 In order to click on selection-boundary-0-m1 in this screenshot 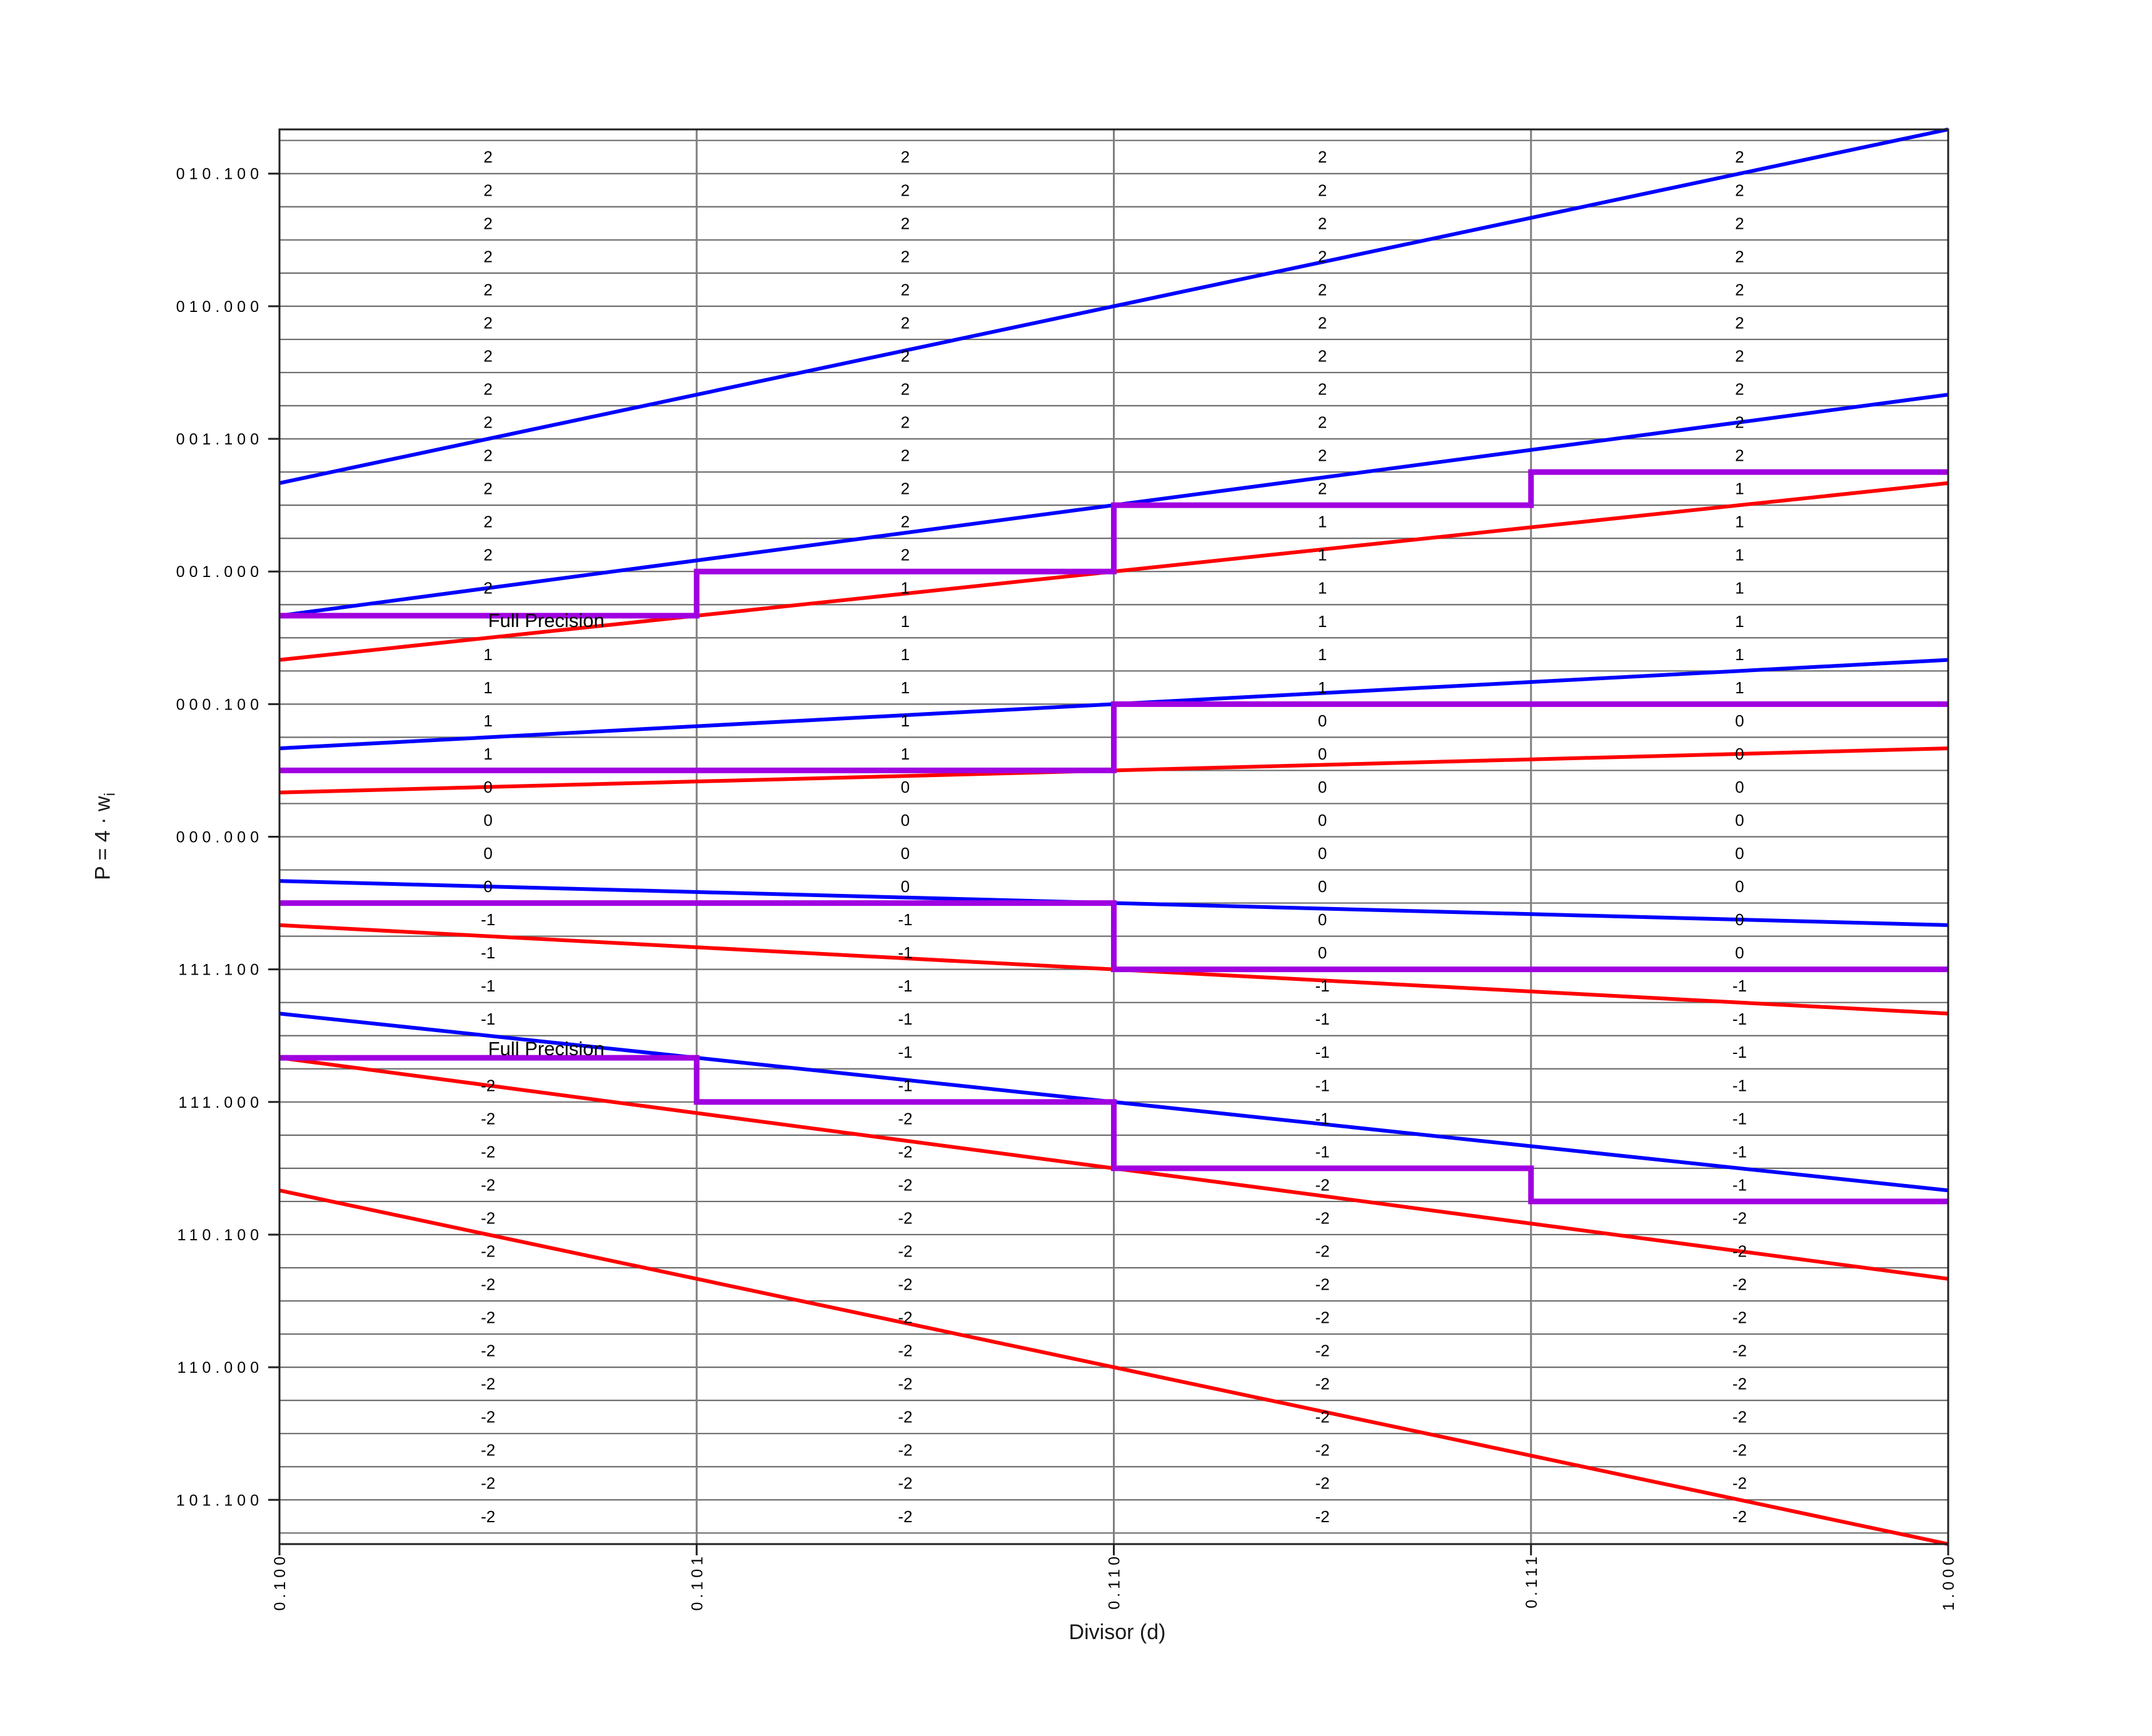, I will do `click(1113, 937)`.